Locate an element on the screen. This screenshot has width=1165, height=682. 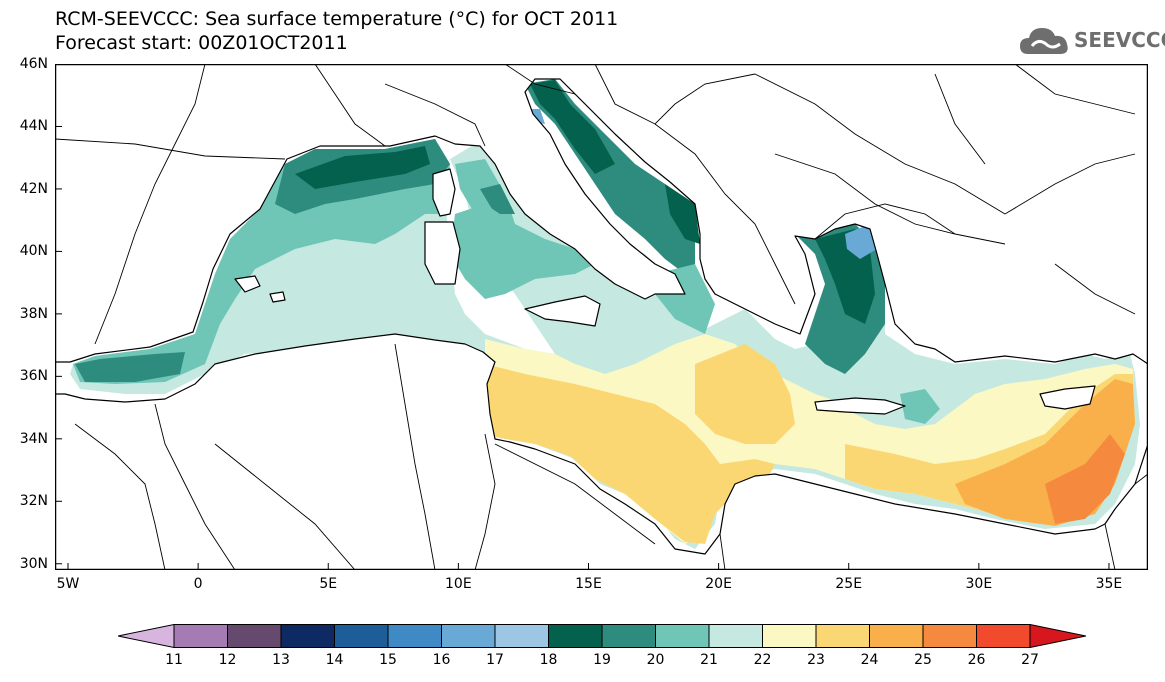
lat-label: 44N is located at coordinates (33, 126).